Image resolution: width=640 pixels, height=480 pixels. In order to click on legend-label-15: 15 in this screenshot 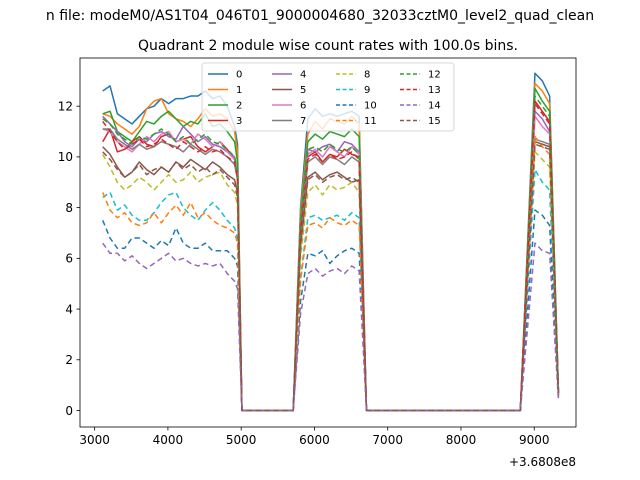, I will do `click(434, 121)`.